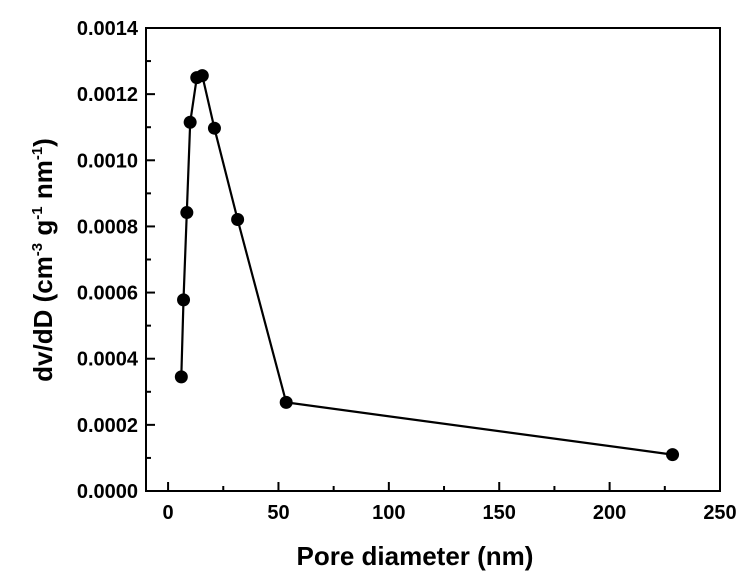 The width and height of the screenshot is (756, 587). What do you see at coordinates (107, 227) in the screenshot?
I see `y-tick-label: 0.0008` at bounding box center [107, 227].